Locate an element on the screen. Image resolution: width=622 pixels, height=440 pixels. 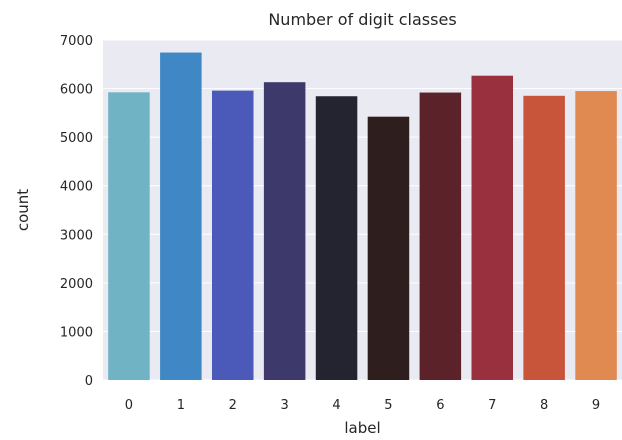
y-tick-label: 0 is located at coordinates (89, 381).